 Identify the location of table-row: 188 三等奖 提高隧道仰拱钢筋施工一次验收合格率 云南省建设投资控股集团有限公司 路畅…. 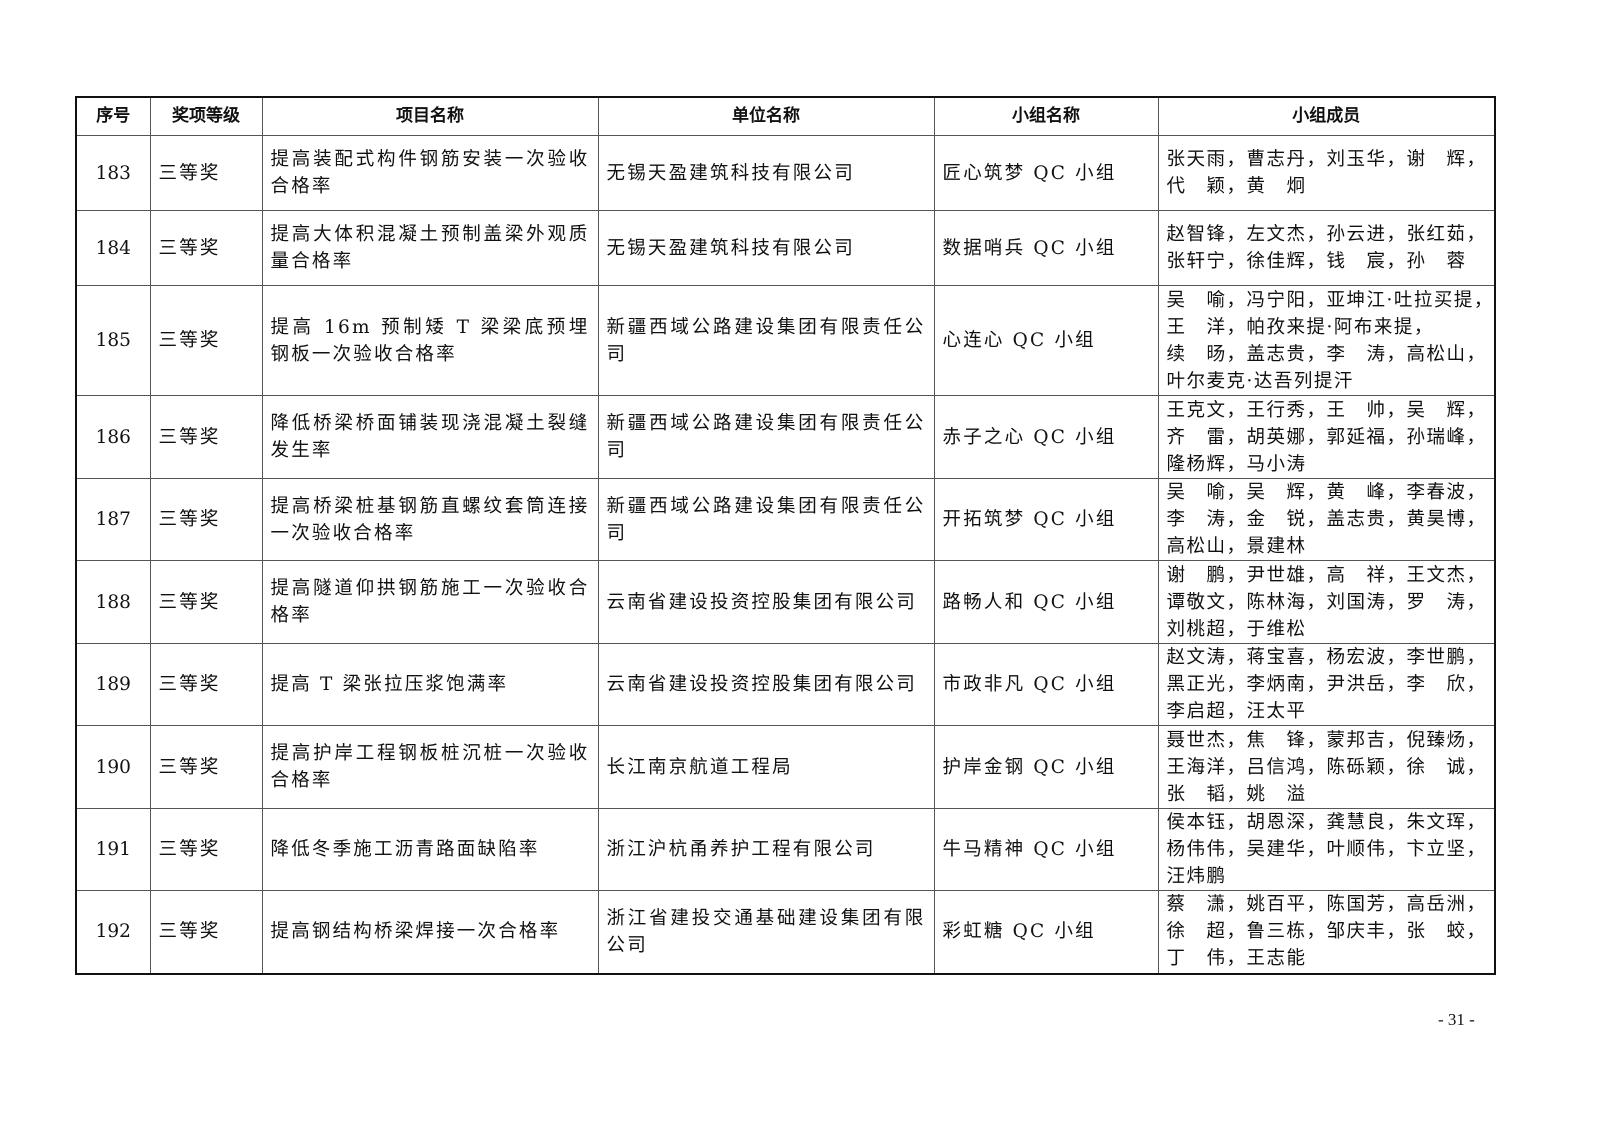
(785, 602).